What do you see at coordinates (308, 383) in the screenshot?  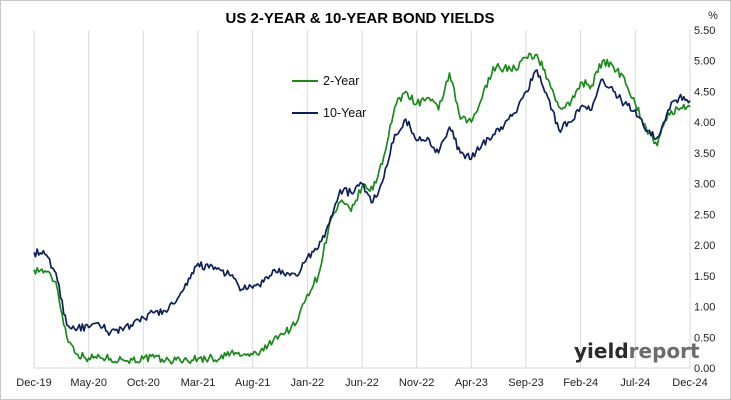 I see `x-tick-label: Jan-22` at bounding box center [308, 383].